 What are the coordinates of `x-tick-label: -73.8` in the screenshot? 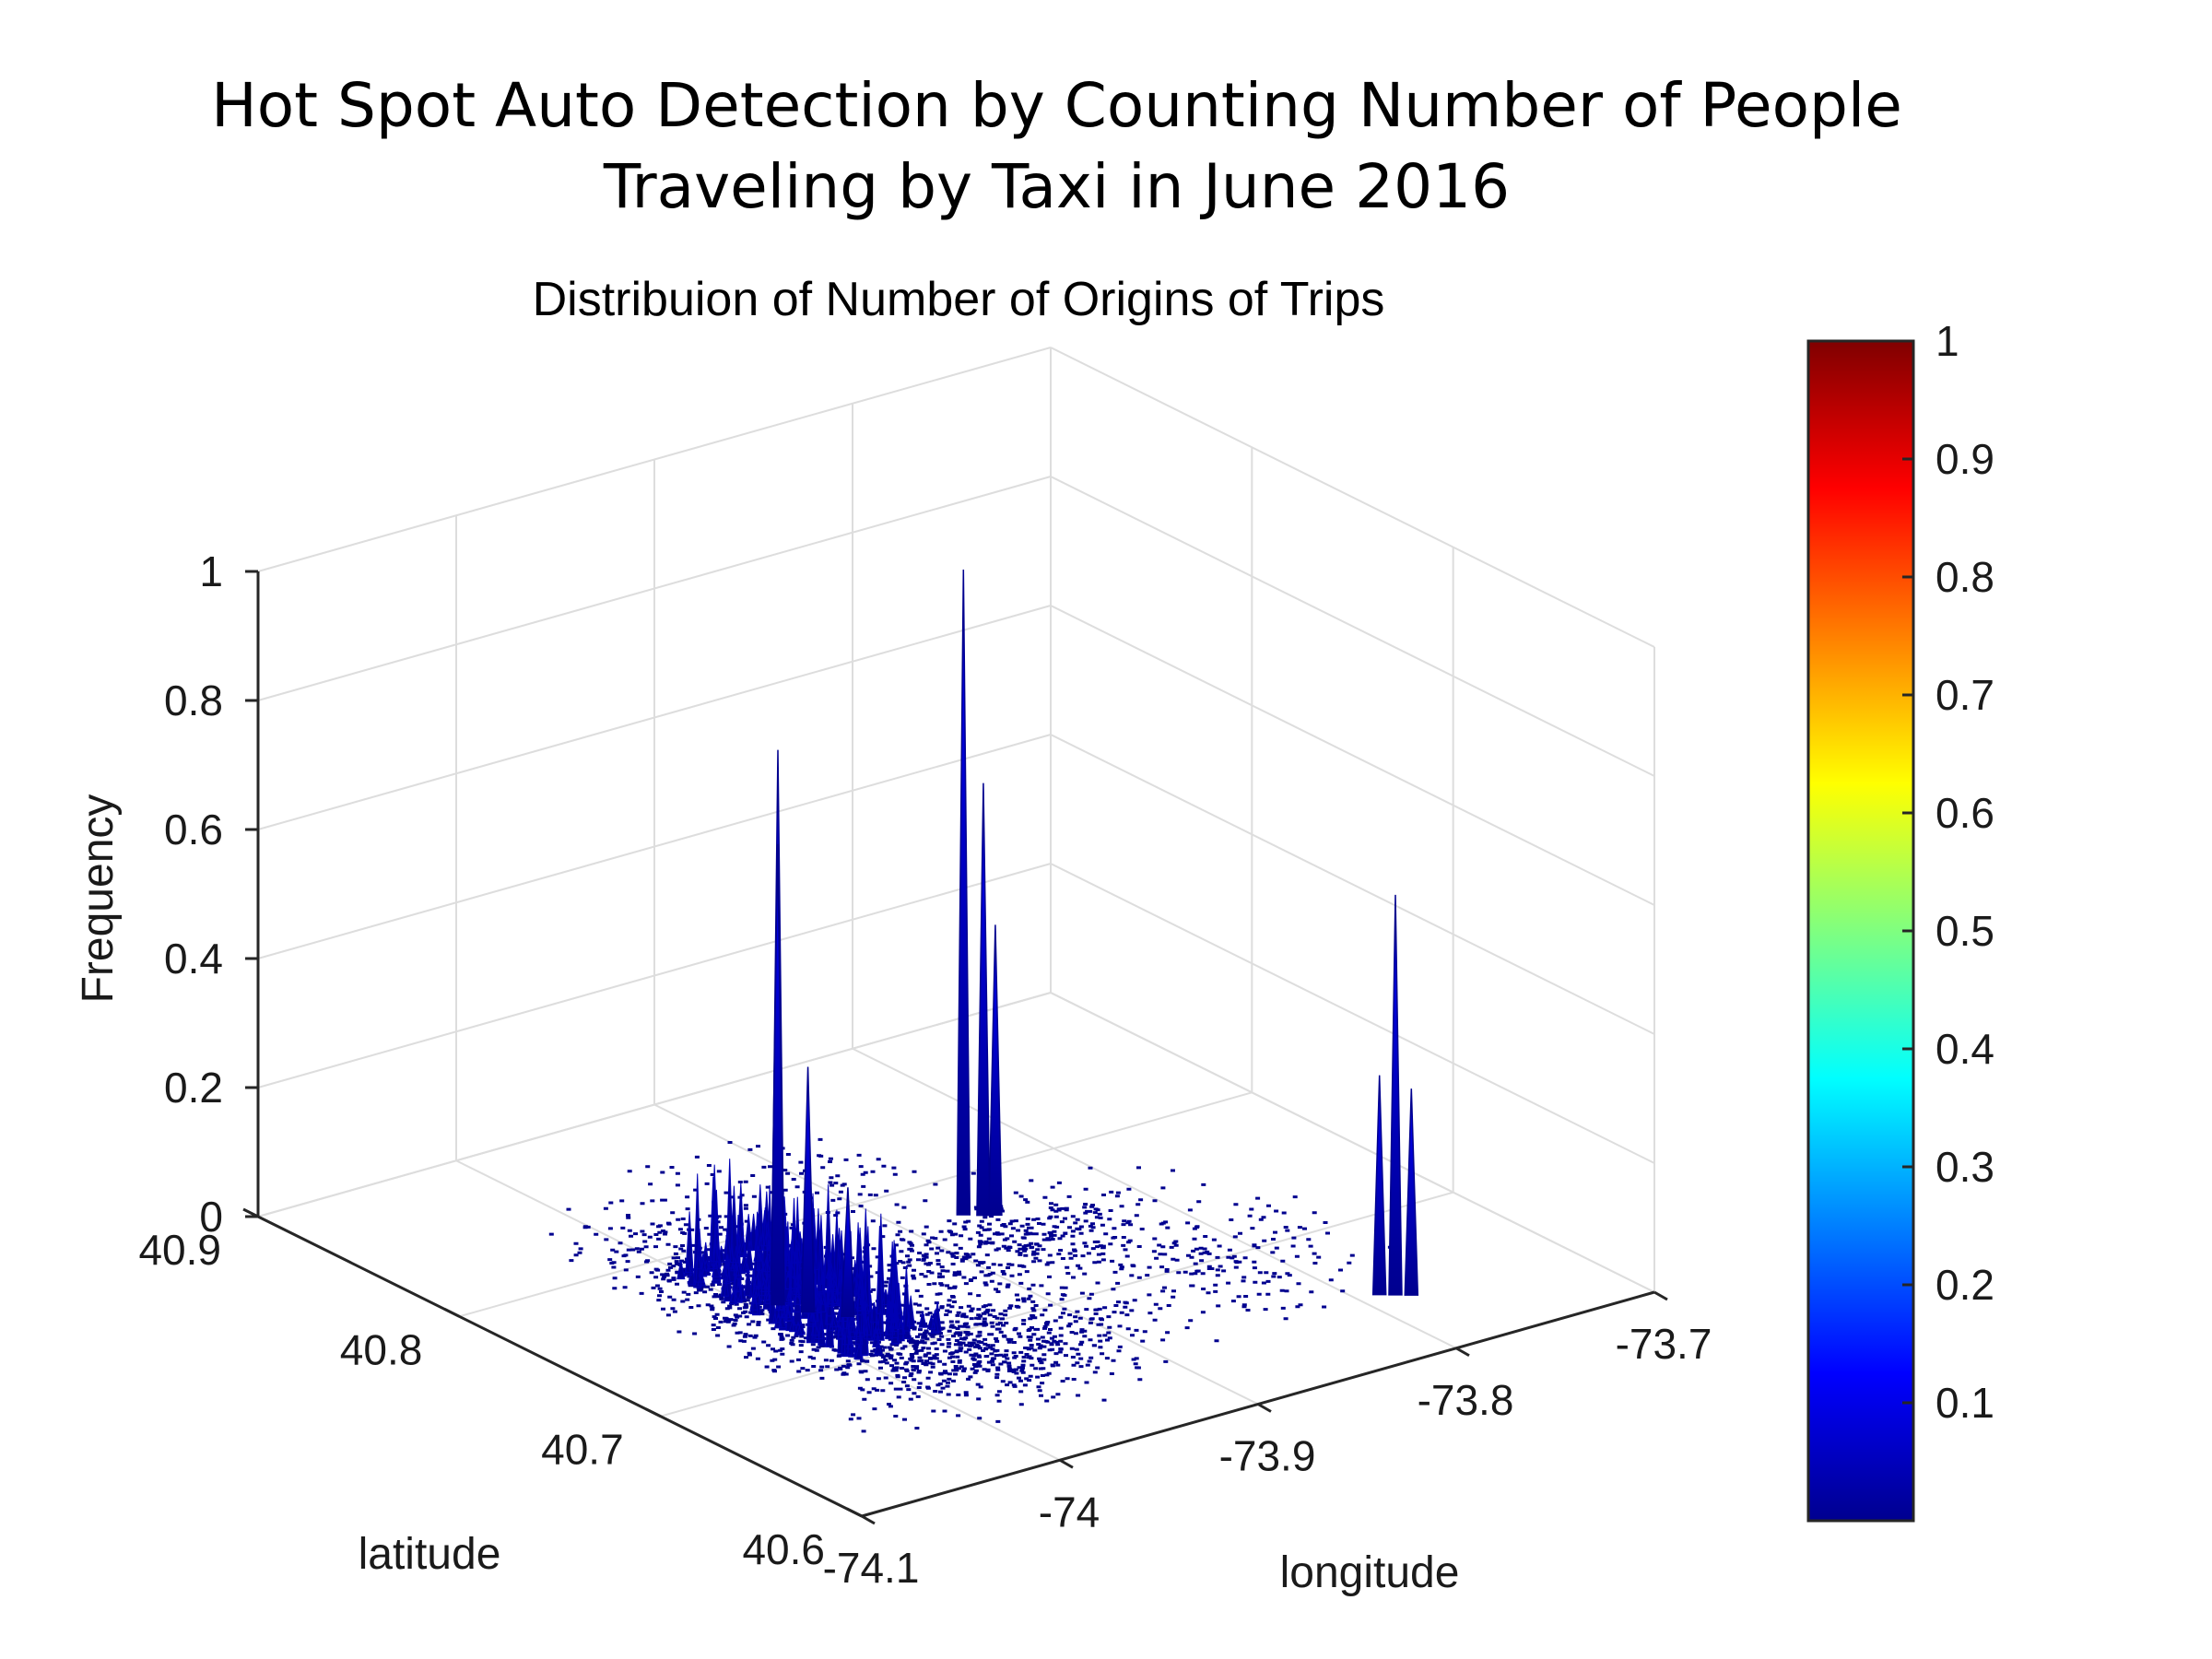 It's located at (1466, 1400).